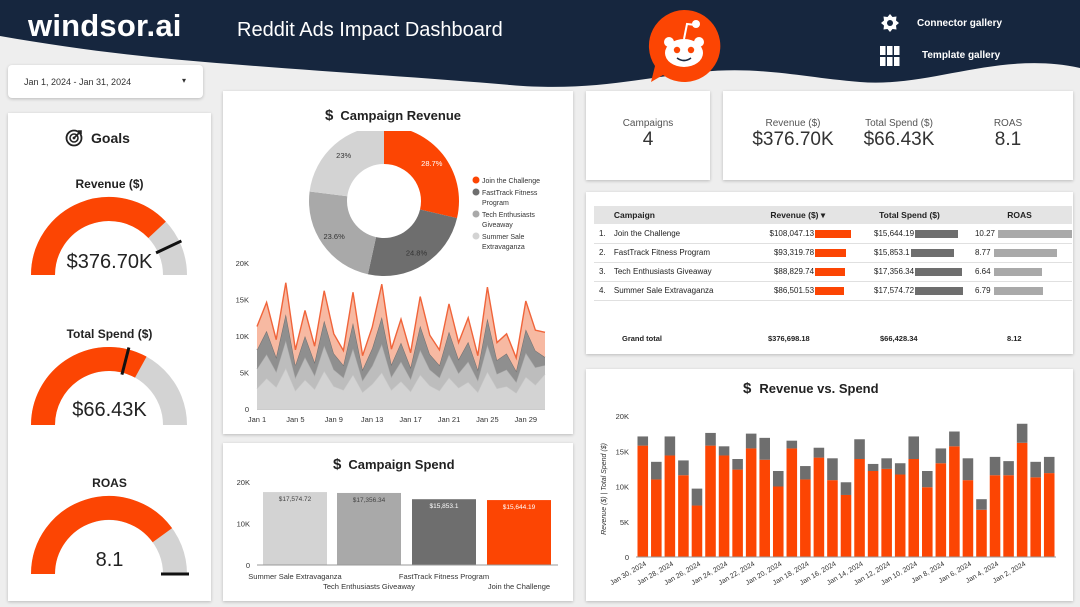 The height and width of the screenshot is (607, 1080). Describe the element at coordinates (683, 215) in the screenshot. I see `col-campaign-header: Campaign` at that location.